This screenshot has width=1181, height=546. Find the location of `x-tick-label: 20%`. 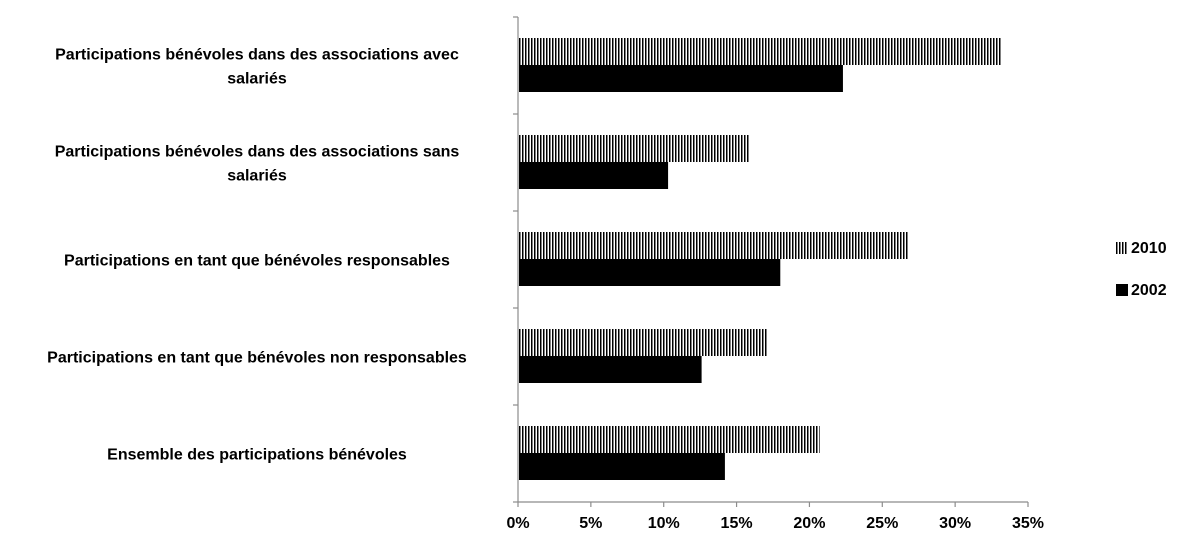

x-tick-label: 20% is located at coordinates (809, 523).